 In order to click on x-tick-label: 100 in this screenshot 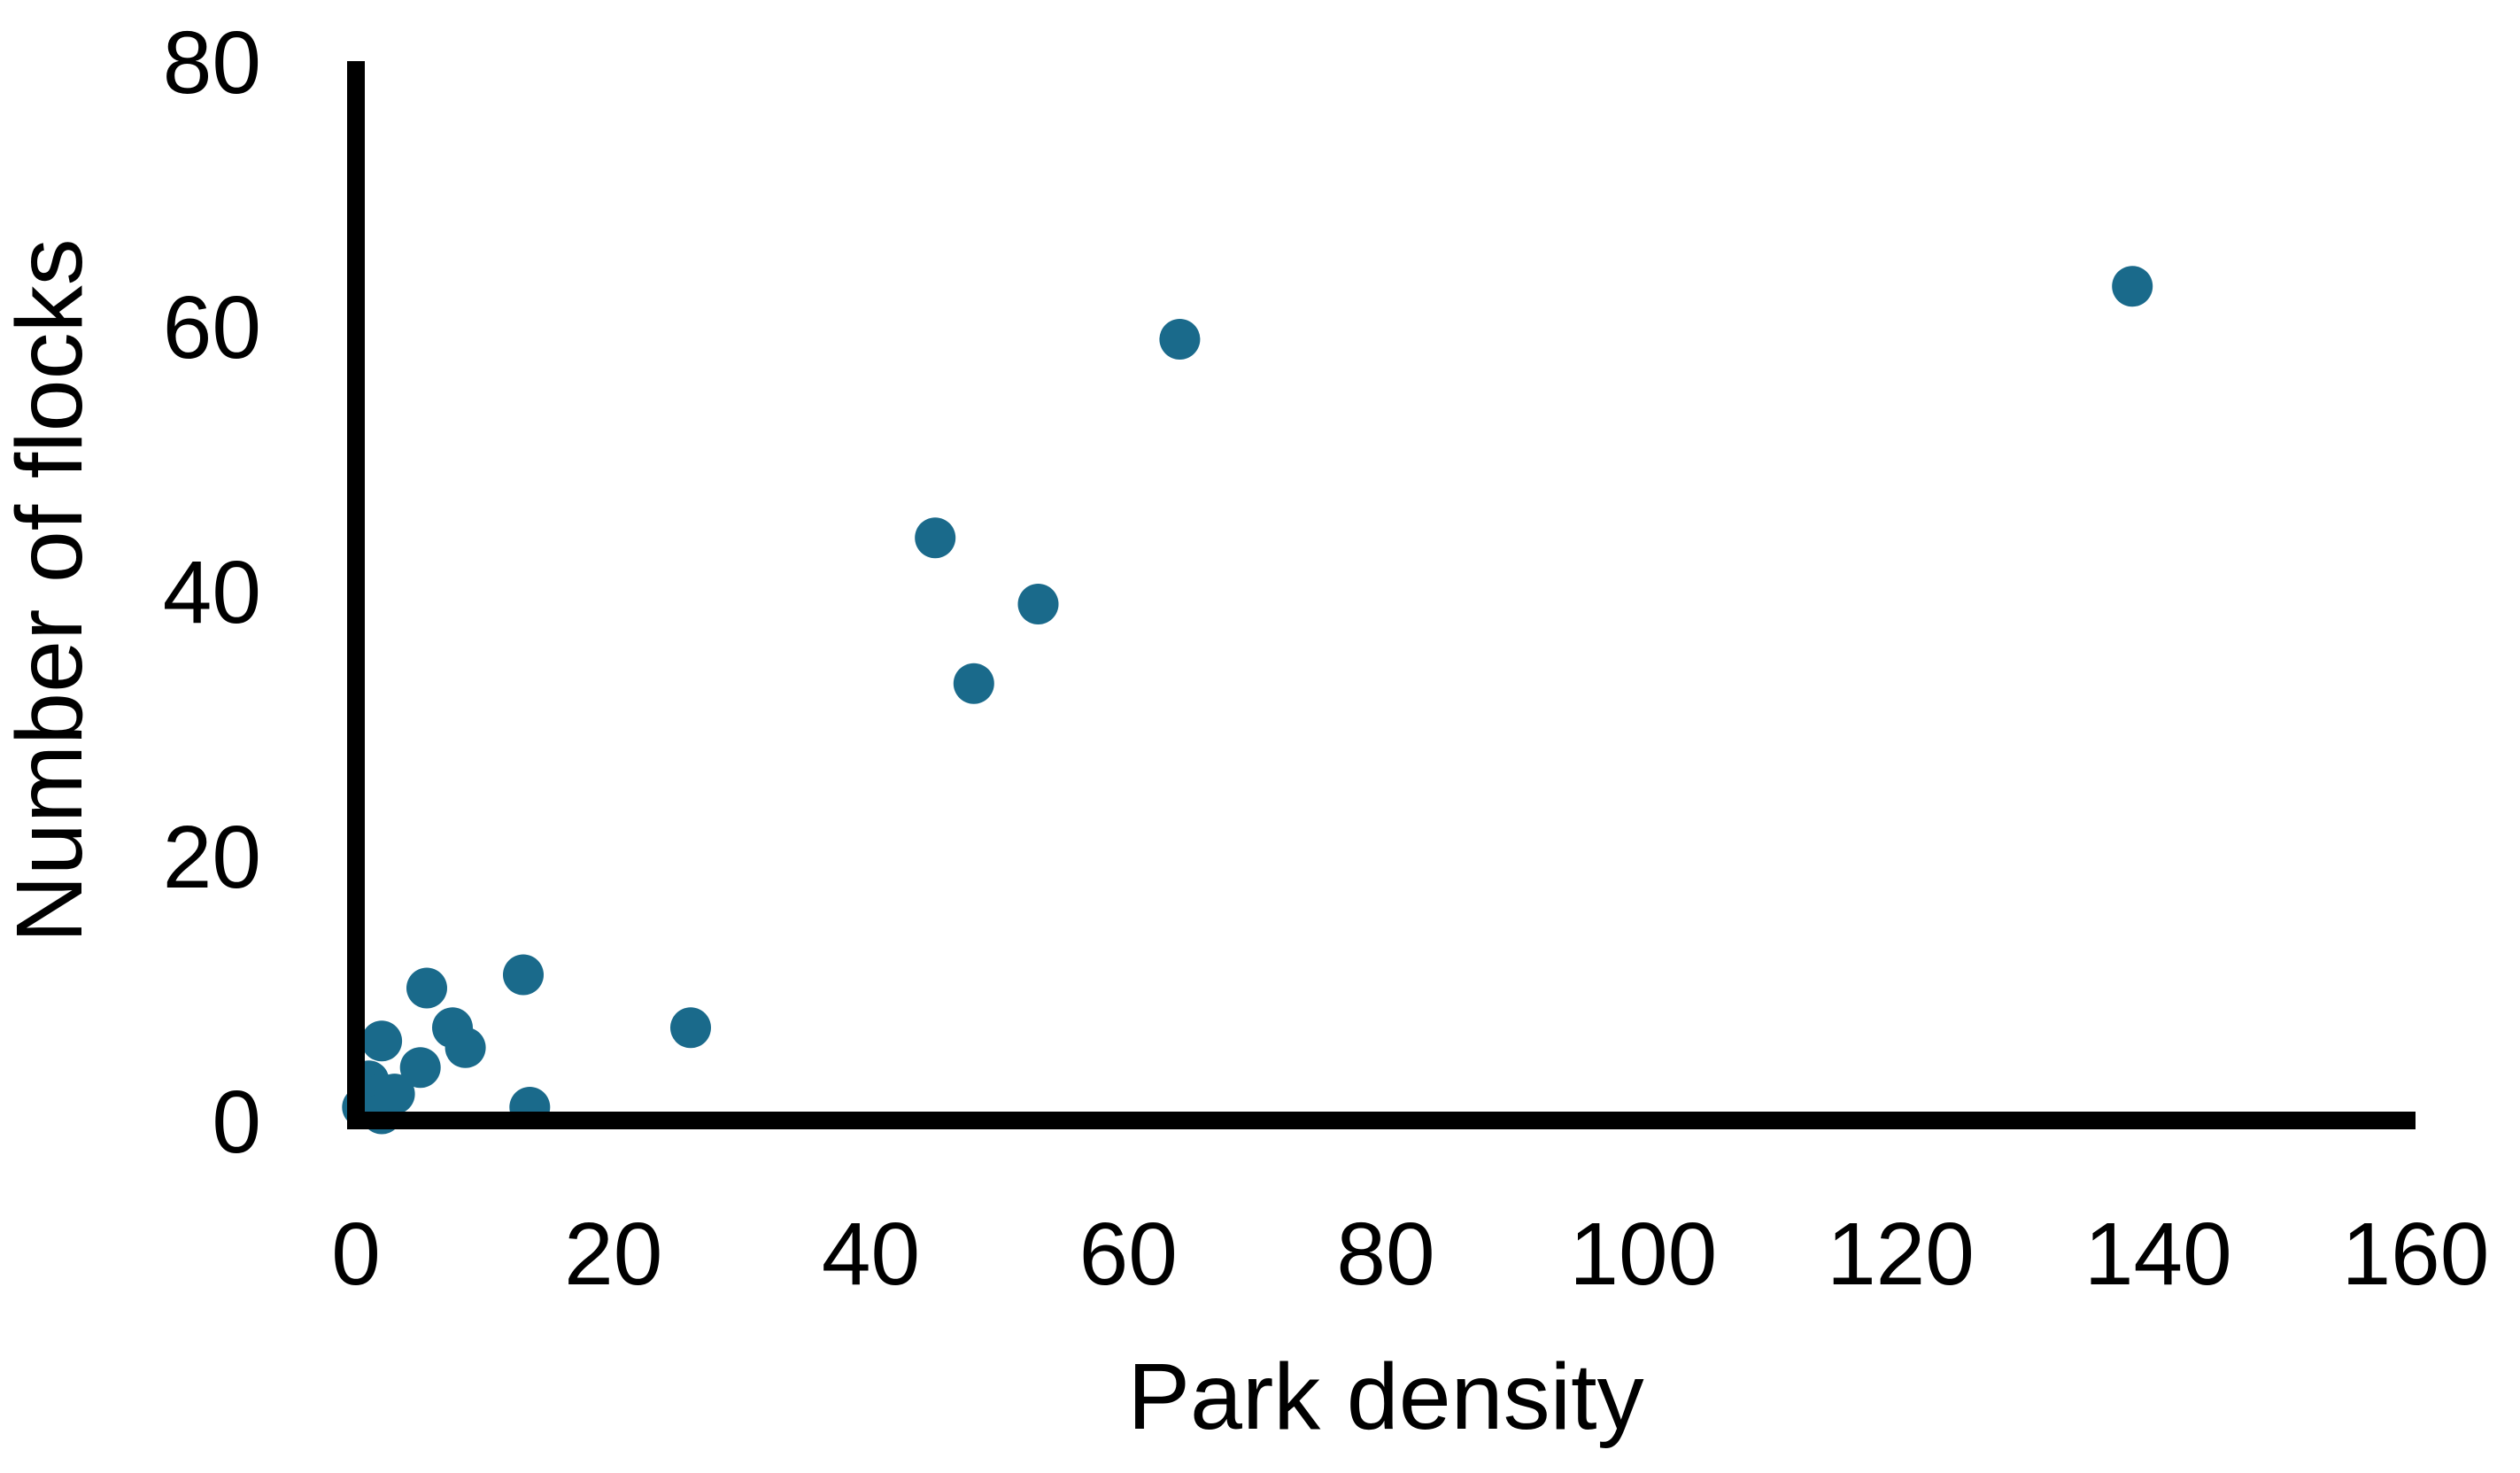, I will do `click(1643, 1254)`.